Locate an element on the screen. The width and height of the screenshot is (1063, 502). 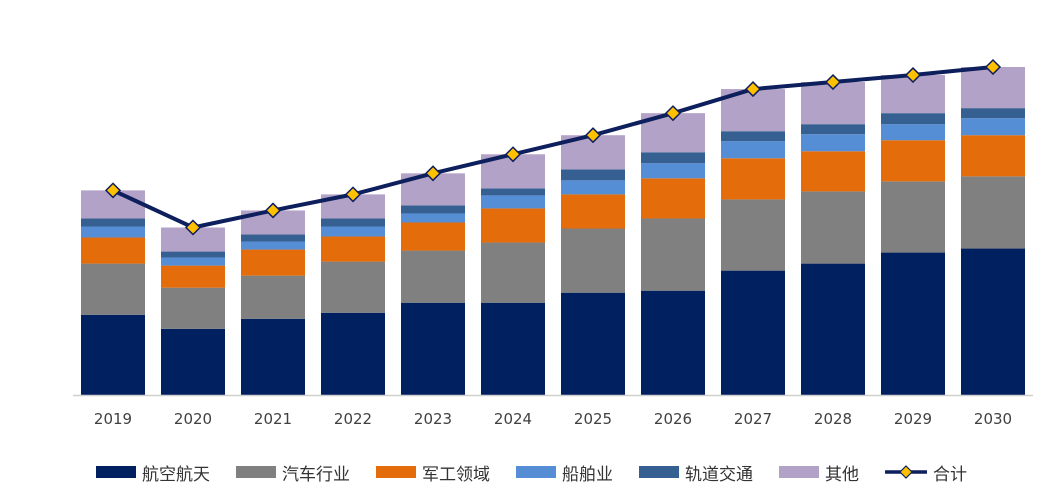
x-tick-label: 2025 is located at coordinates (593, 419).